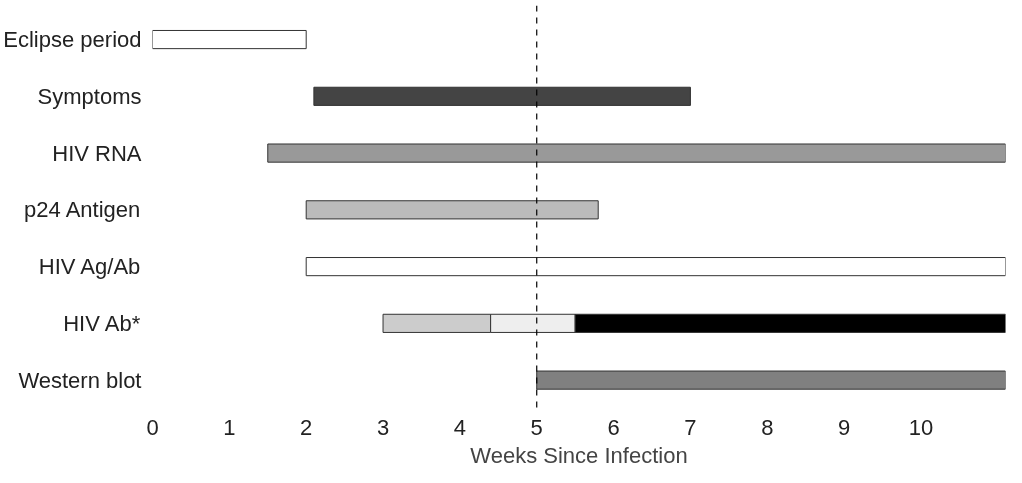 This screenshot has width=1022, height=483. Describe the element at coordinates (80, 380) in the screenshot. I see `y-tick-label: Western blot` at that location.